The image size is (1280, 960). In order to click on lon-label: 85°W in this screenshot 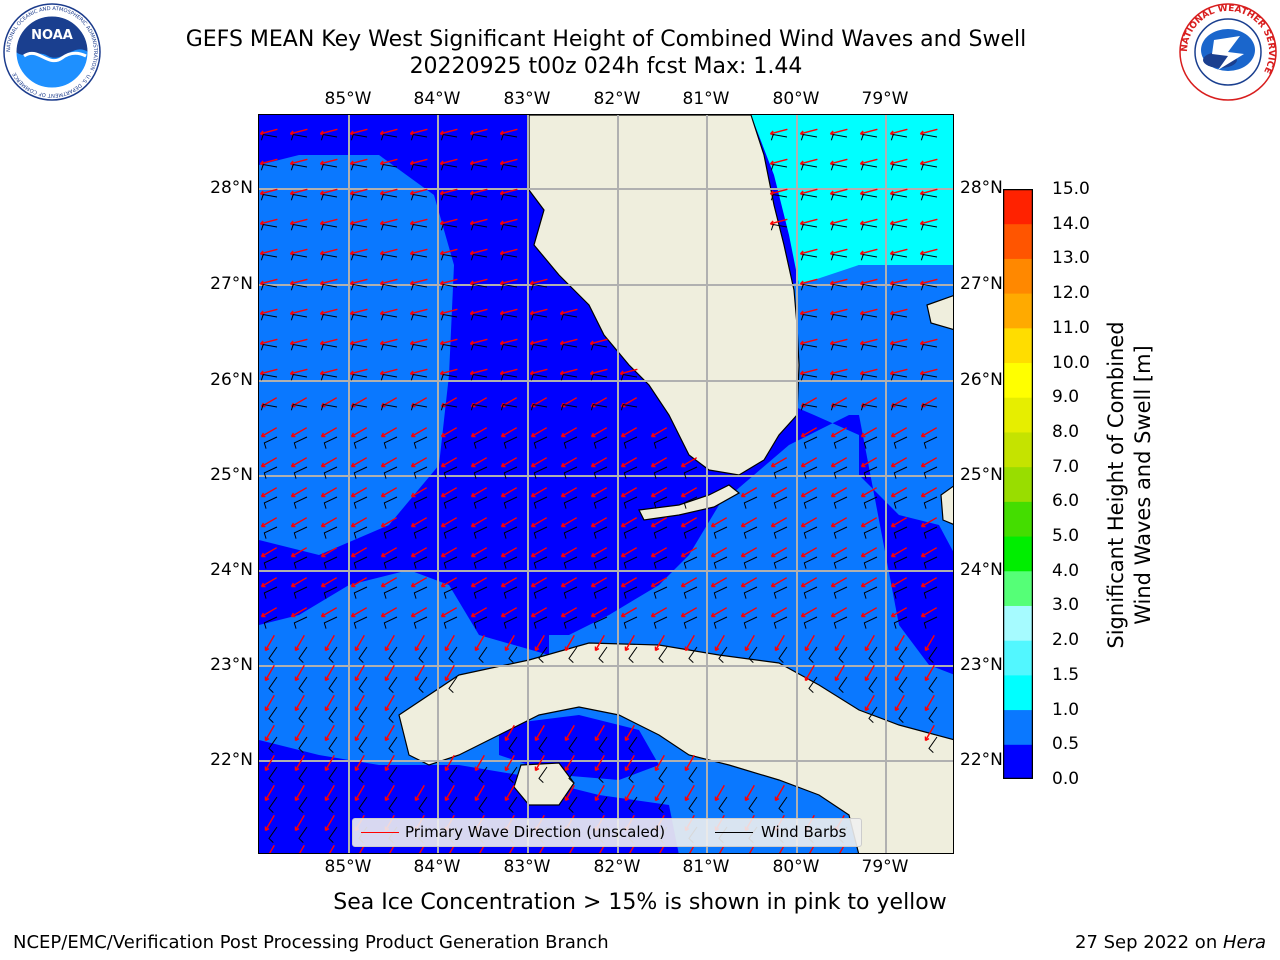, I will do `click(348, 99)`.